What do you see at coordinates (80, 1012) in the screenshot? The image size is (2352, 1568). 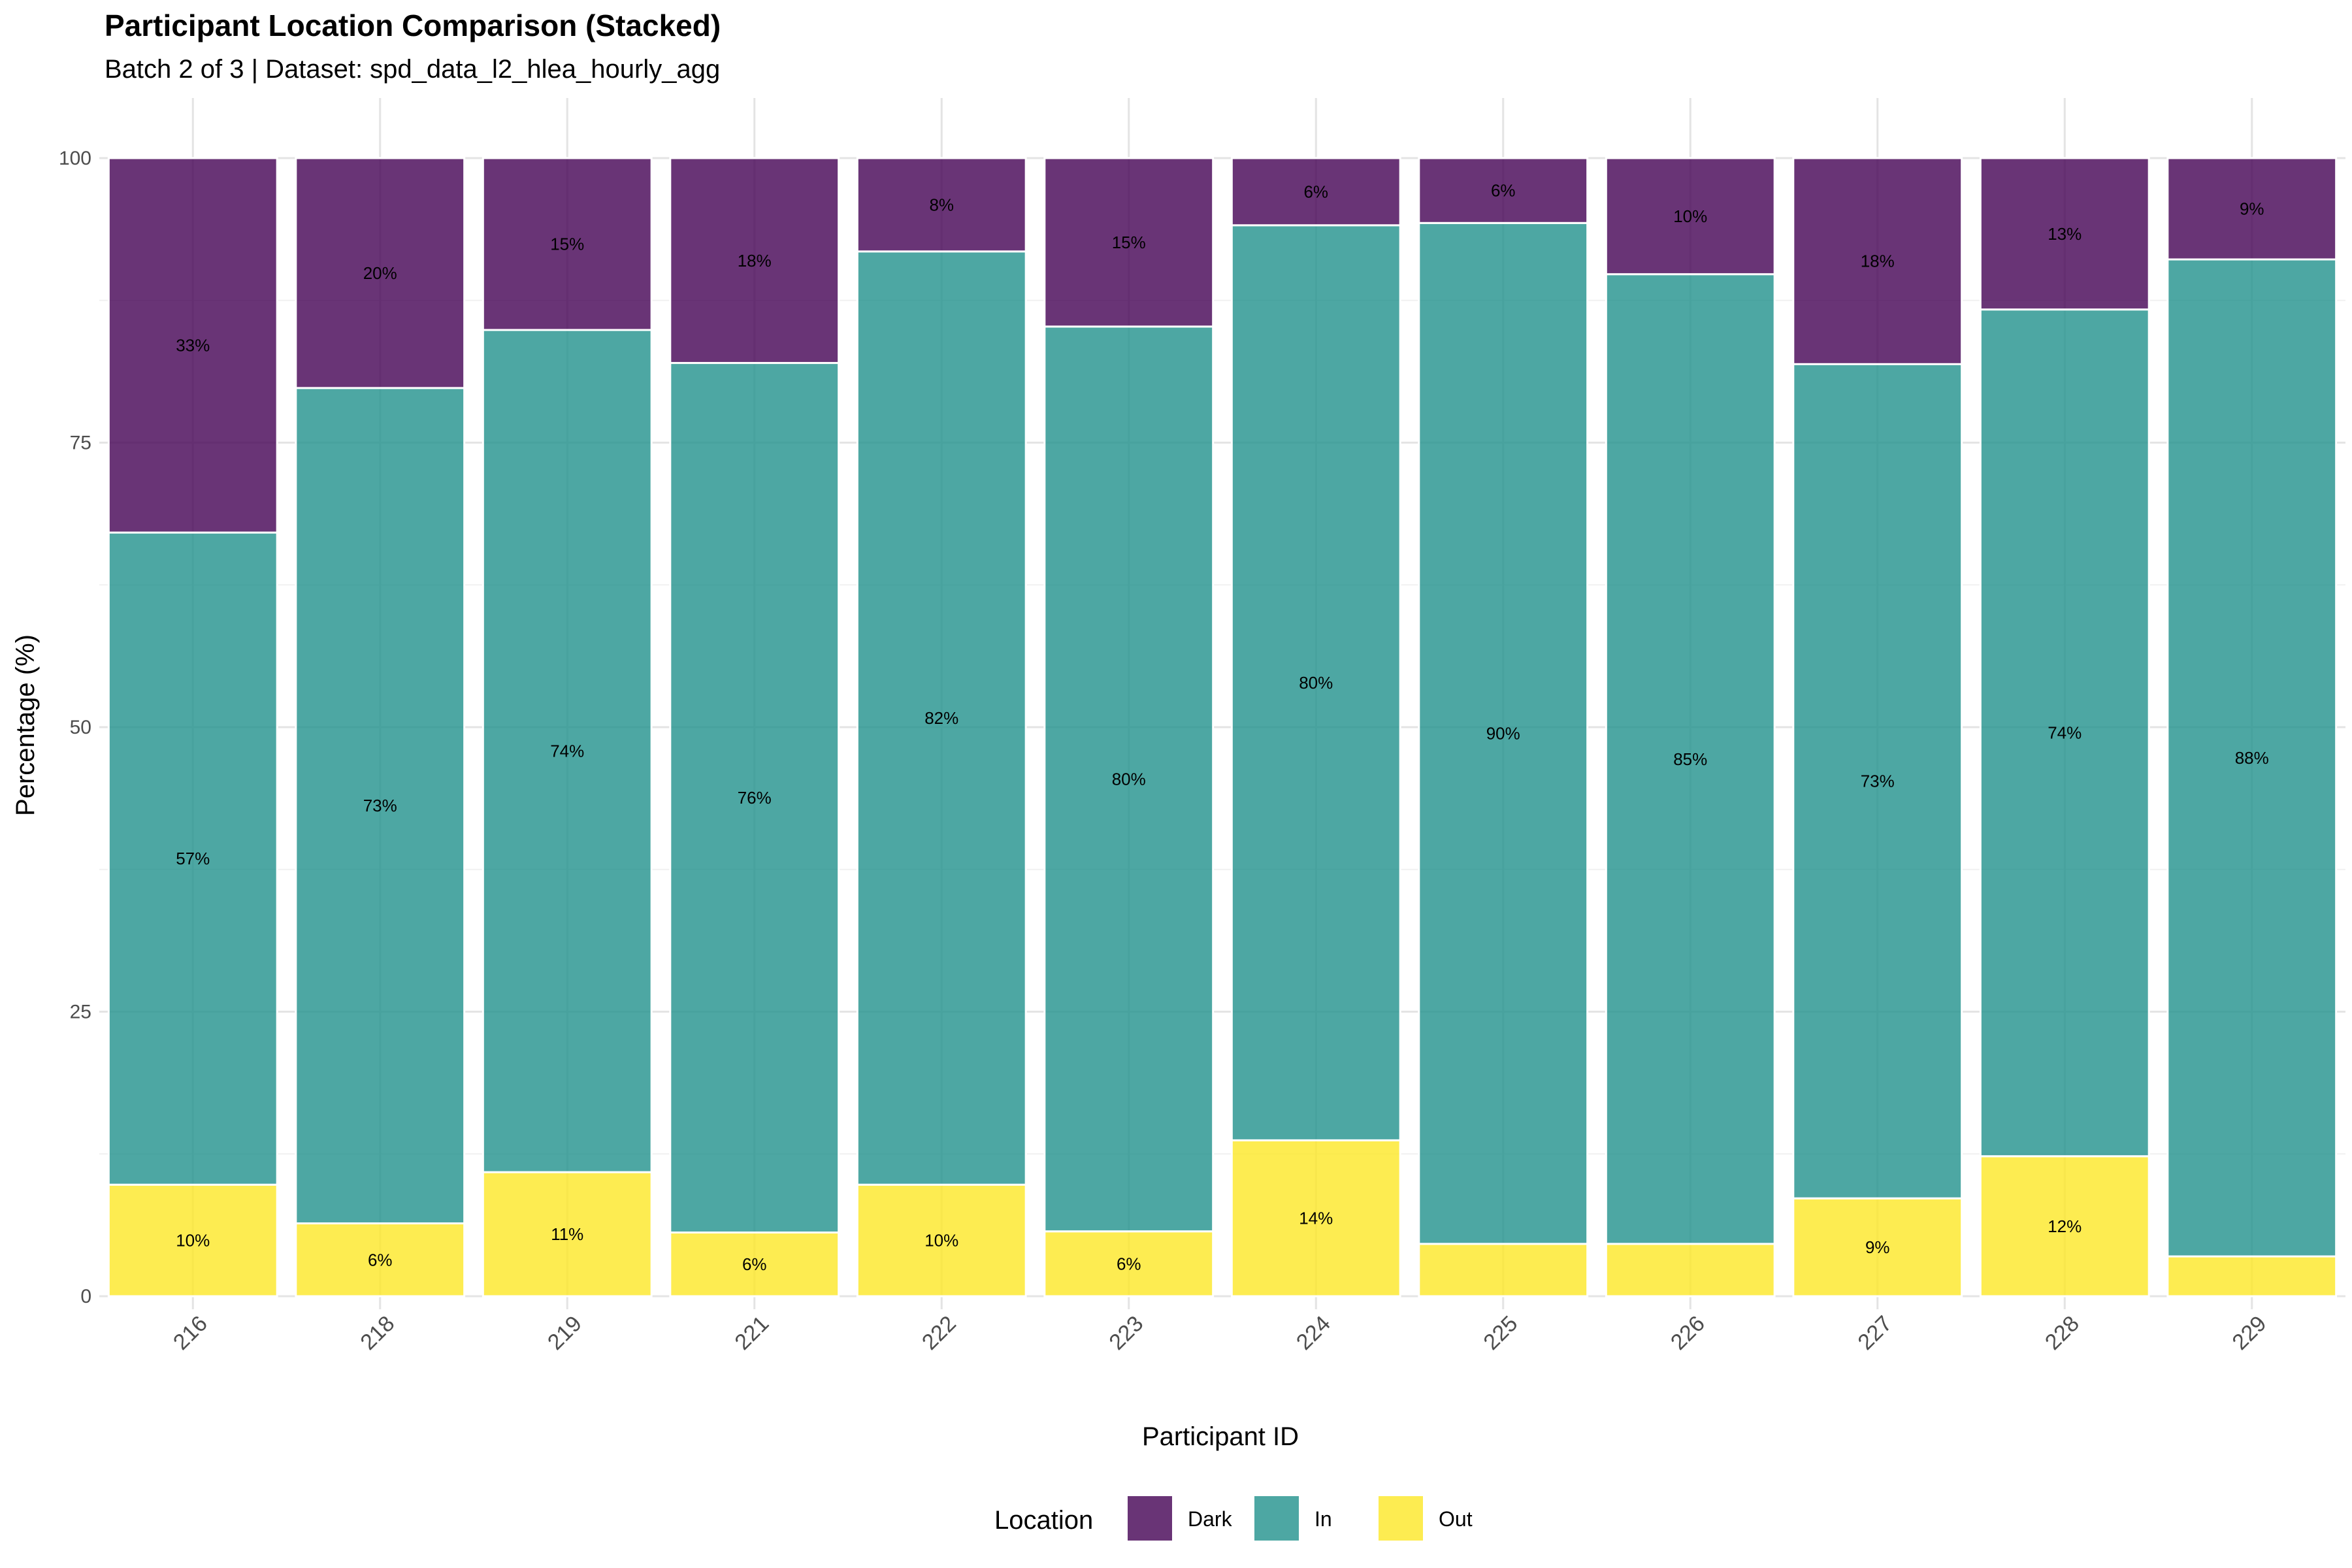 I see `y-tick-label: 25` at bounding box center [80, 1012].